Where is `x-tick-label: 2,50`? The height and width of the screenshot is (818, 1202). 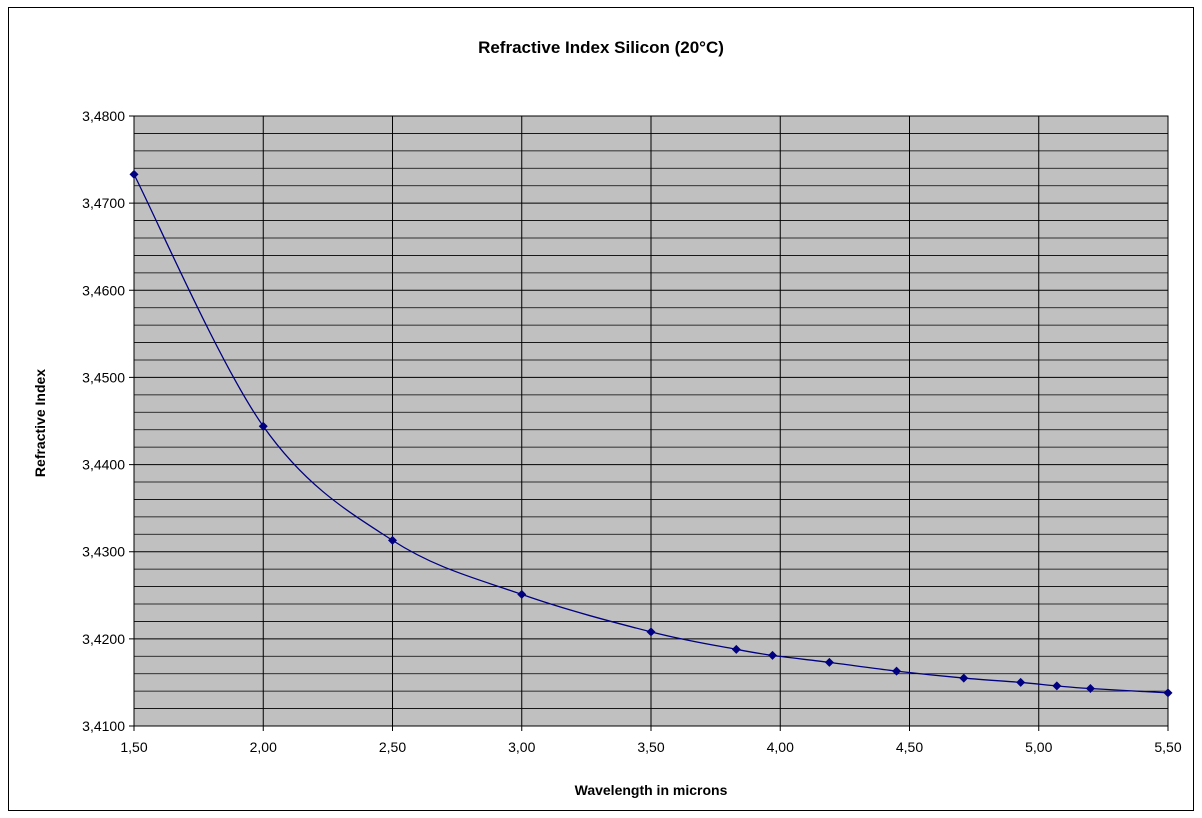 x-tick-label: 2,50 is located at coordinates (392, 747).